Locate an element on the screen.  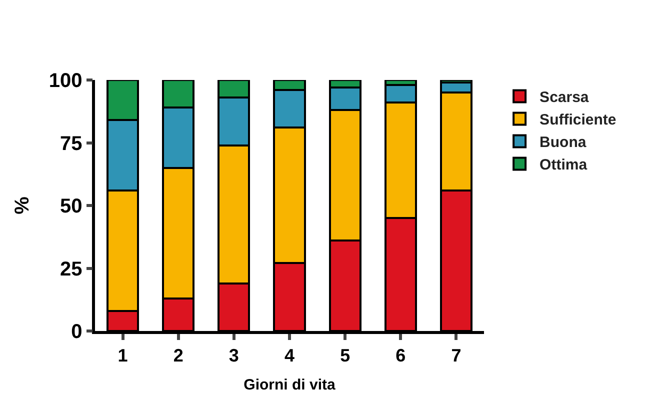
x-tick-label: 6 is located at coordinates (401, 355).